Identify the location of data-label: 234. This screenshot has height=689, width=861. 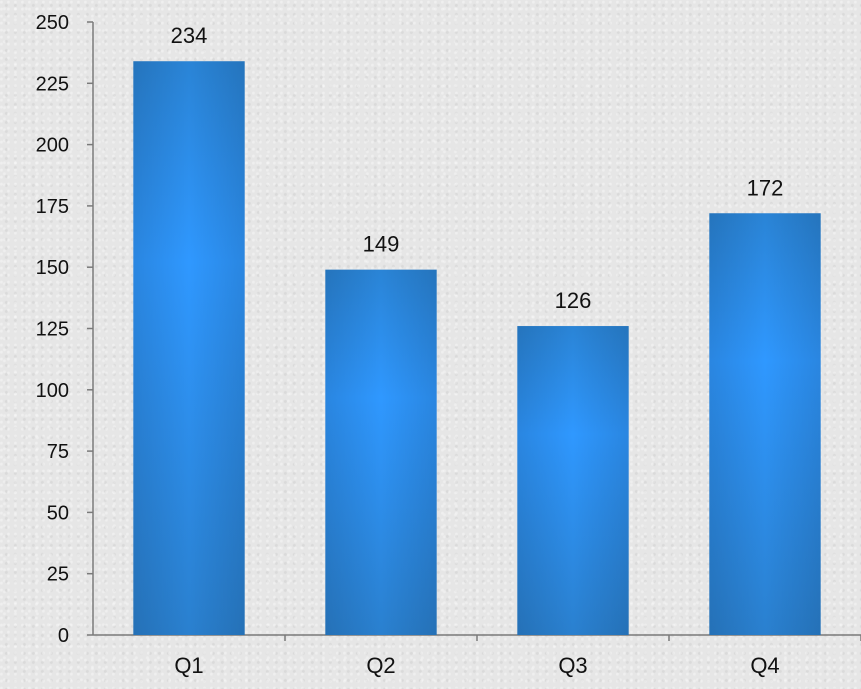
(189, 35).